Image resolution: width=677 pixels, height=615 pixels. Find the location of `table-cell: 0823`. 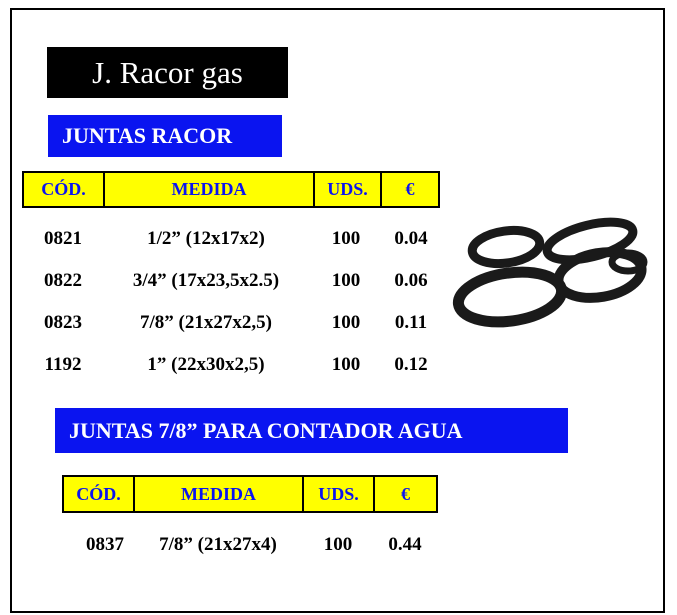

table-cell: 0823 is located at coordinates (63, 322).